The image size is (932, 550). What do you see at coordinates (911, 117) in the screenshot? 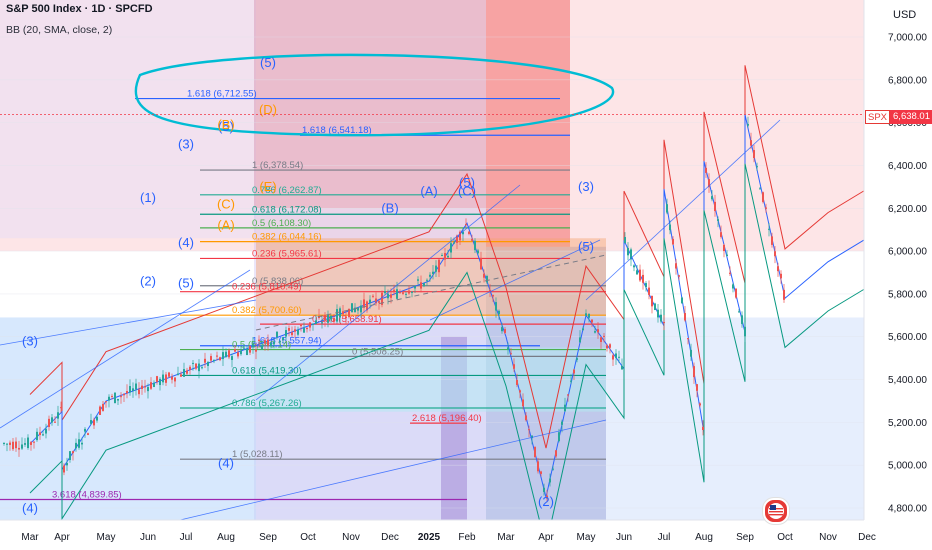
I see `last-price-value: 6,638.01` at bounding box center [911, 117].